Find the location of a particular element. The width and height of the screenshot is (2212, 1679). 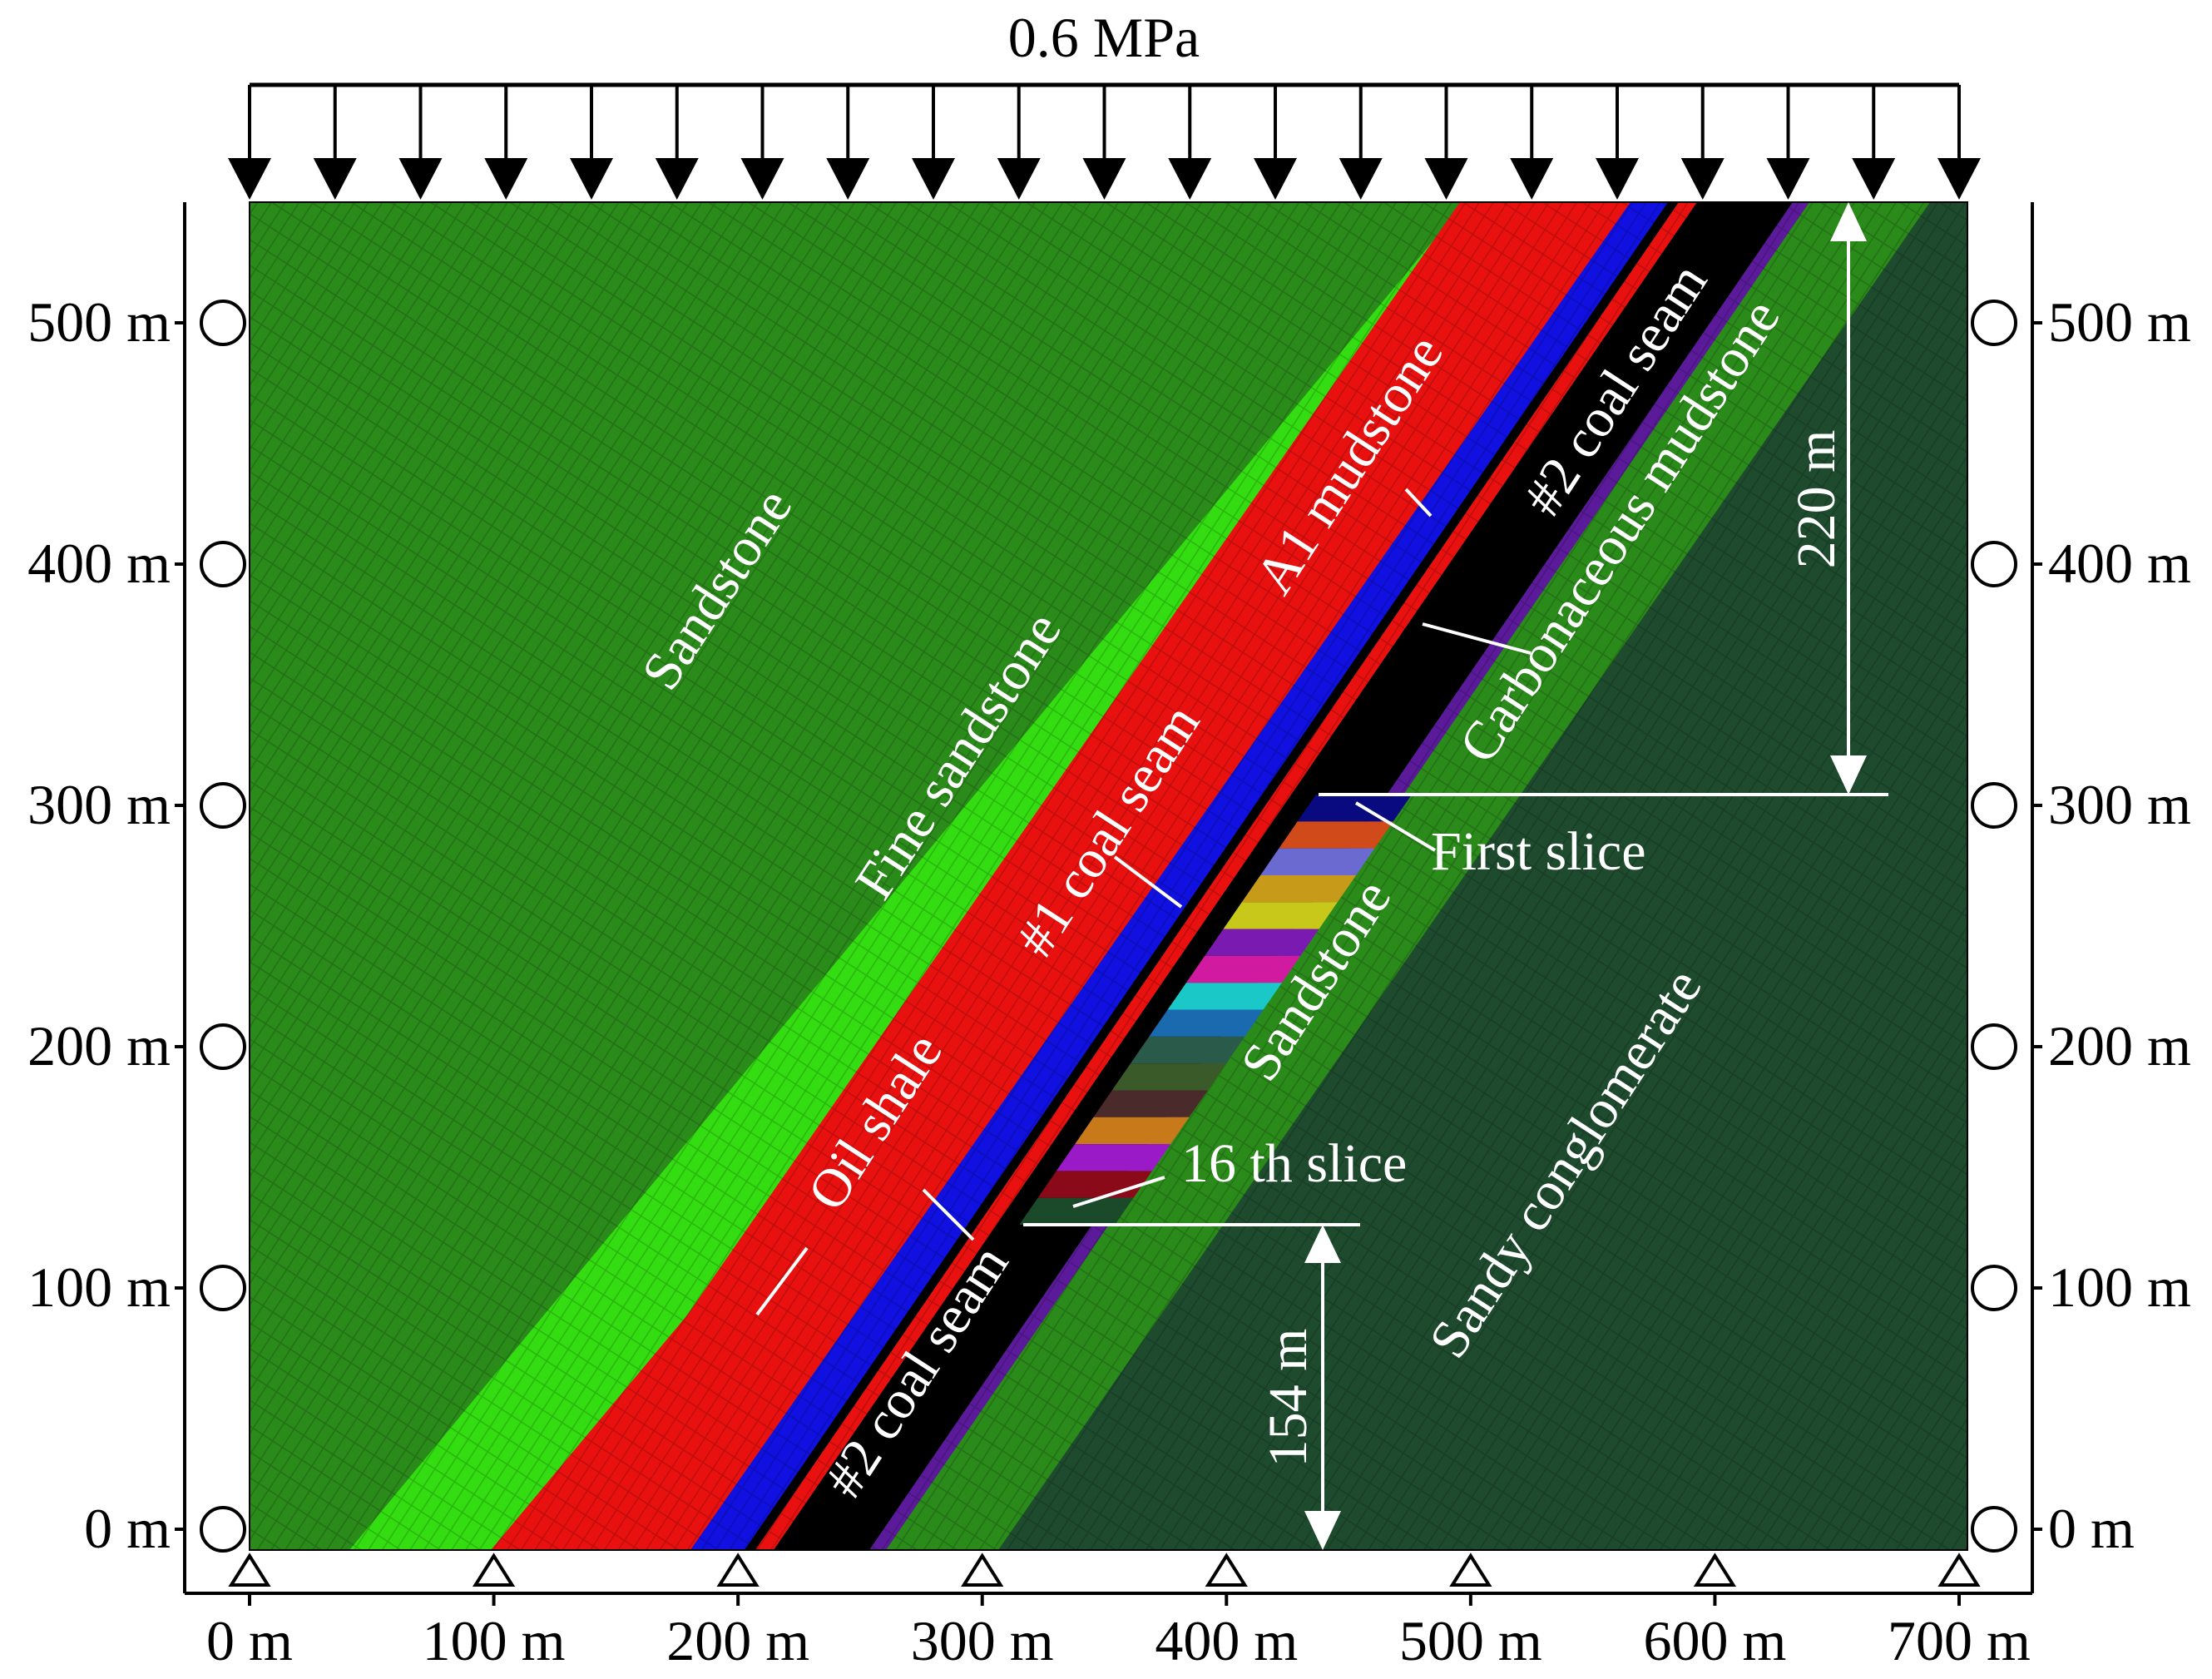

left-tick-label: 500 m is located at coordinates (99, 322).